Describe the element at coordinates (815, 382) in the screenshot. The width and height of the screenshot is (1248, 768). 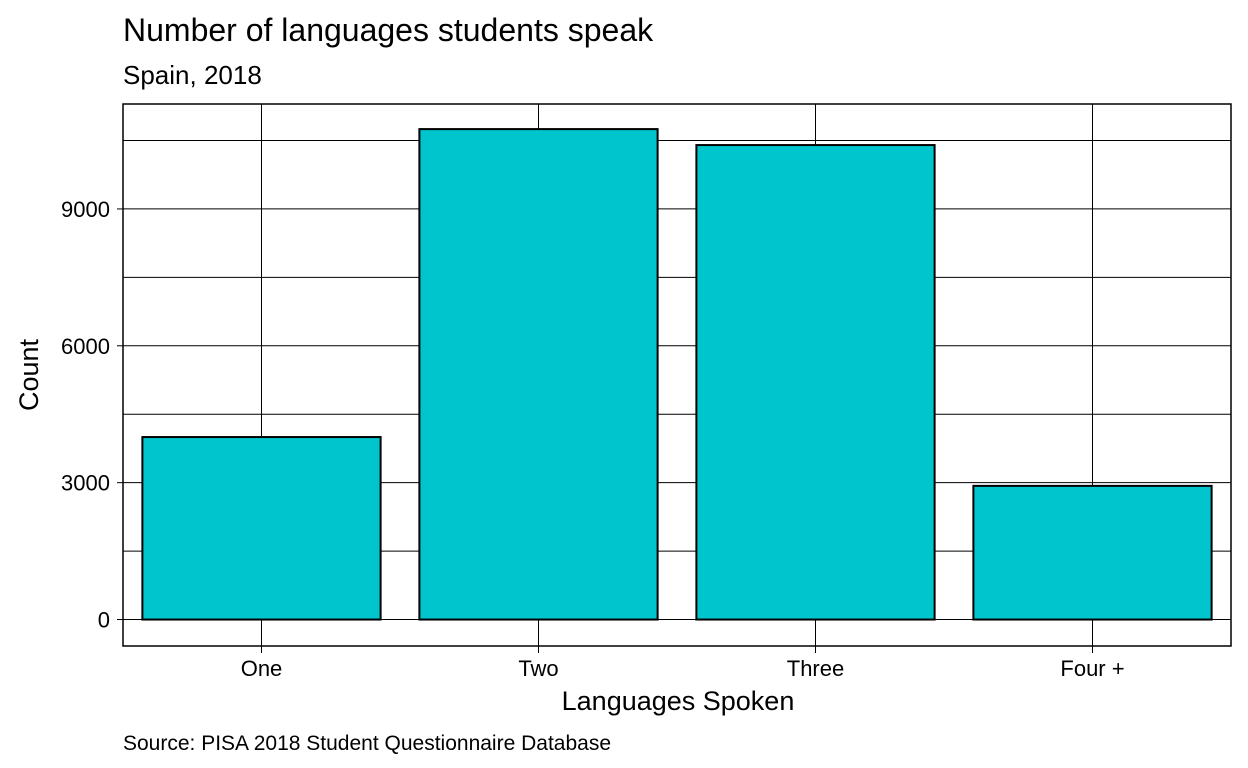
I see `bar-three` at that location.